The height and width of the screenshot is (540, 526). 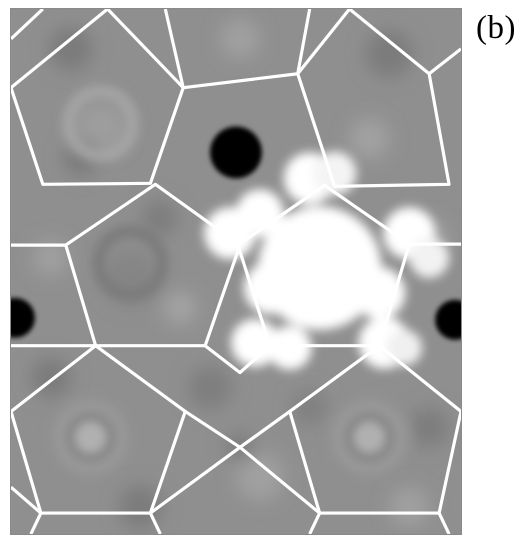 I want to click on ring-feature-top, so click(x=100, y=123).